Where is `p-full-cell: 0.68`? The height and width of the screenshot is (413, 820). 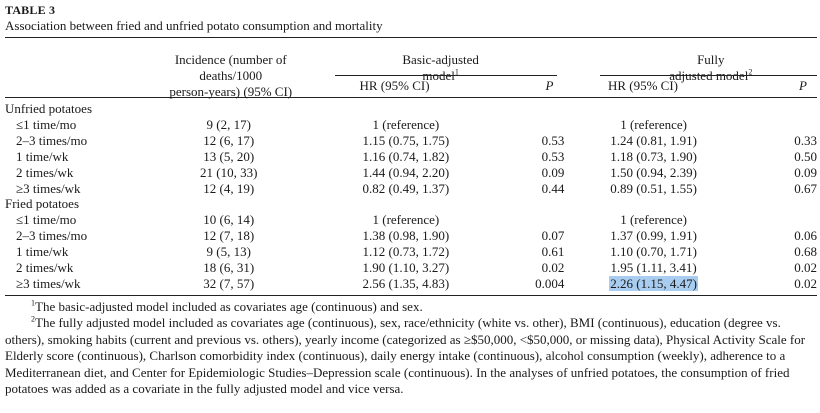
p-full-cell: 0.68 is located at coordinates (805, 252).